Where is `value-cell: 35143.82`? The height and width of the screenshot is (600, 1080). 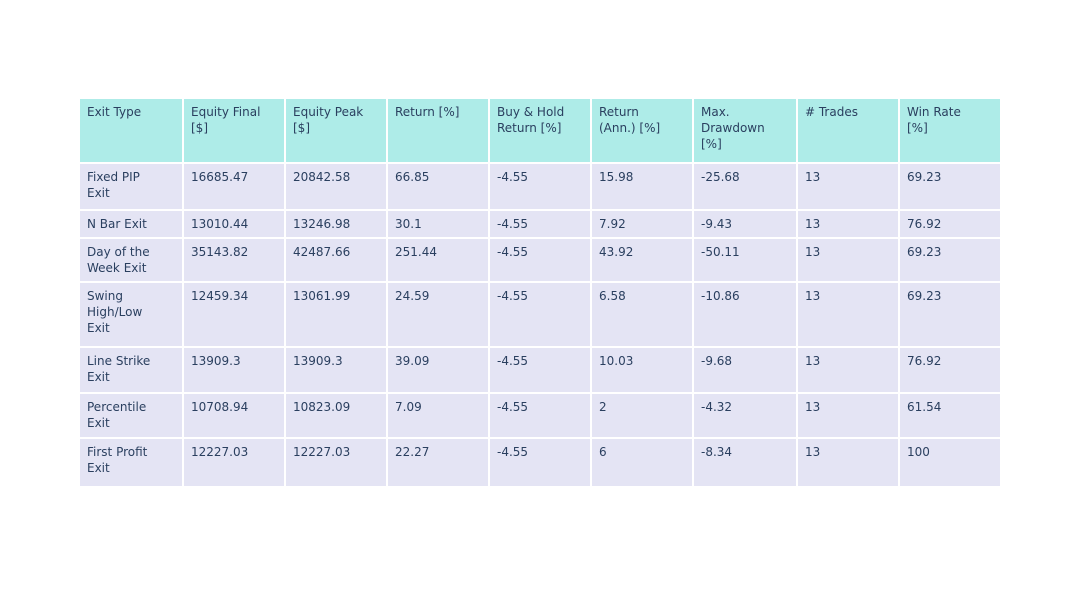 value-cell: 35143.82 is located at coordinates (234, 260).